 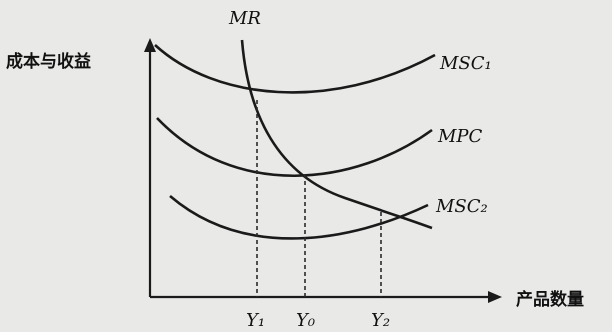 What do you see at coordinates (380, 320) in the screenshot?
I see `x-tick-label-y2: Y₂` at bounding box center [380, 320].